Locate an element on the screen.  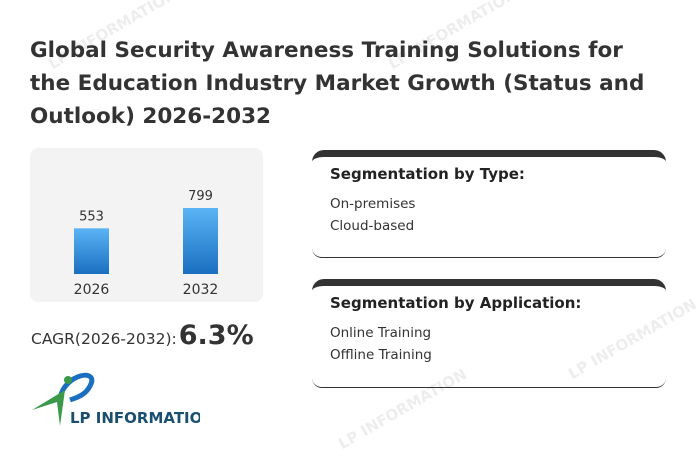
segment-title: Segmentation by Type: is located at coordinates (427, 174).